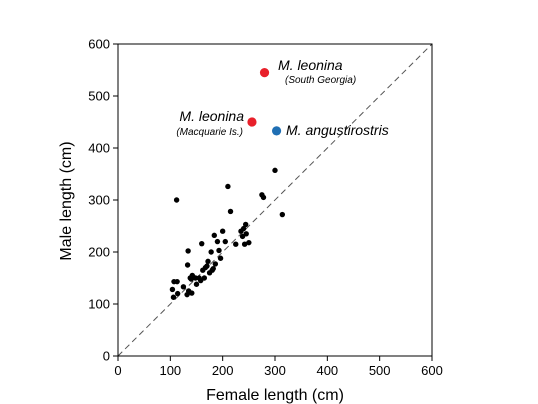  What do you see at coordinates (275, 395) in the screenshot?
I see `x-axis-title: Female length (cm)` at bounding box center [275, 395].